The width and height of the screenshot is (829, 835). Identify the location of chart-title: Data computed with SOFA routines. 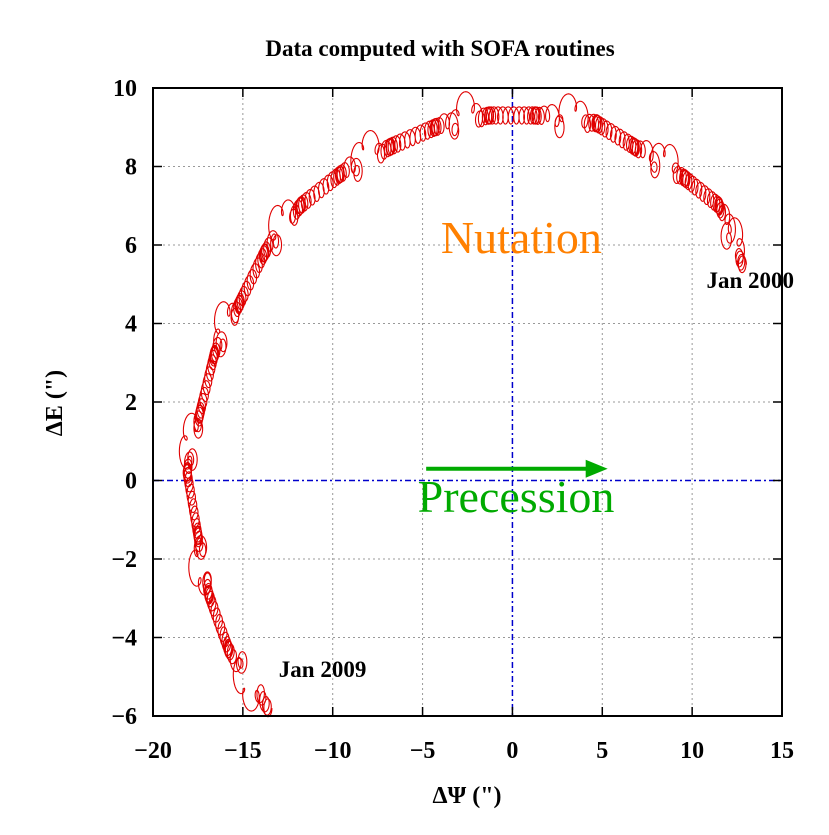
(439, 48).